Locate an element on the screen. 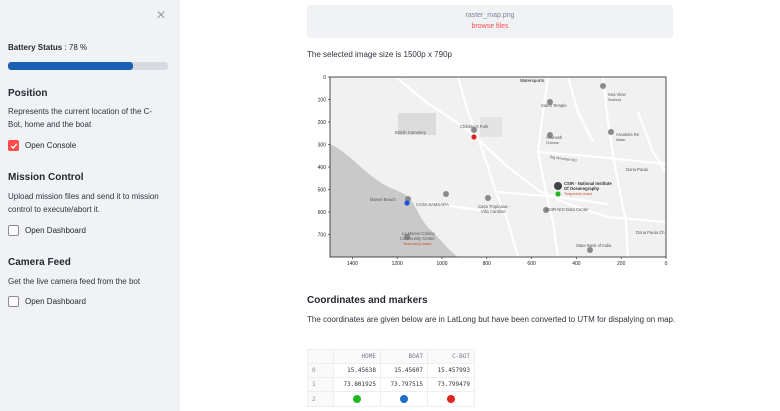 Image resolution: width=780 pixels, height=411 pixels. map-pins is located at coordinates (509, 168).